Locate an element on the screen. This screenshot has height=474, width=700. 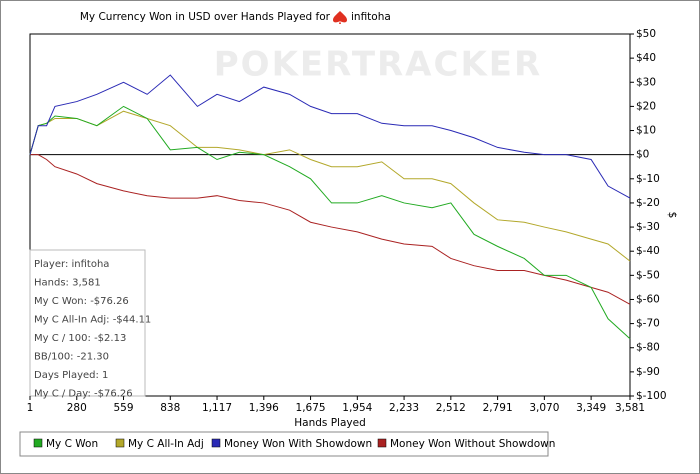
x-tick-label: 2,791 is located at coordinates (498, 408).